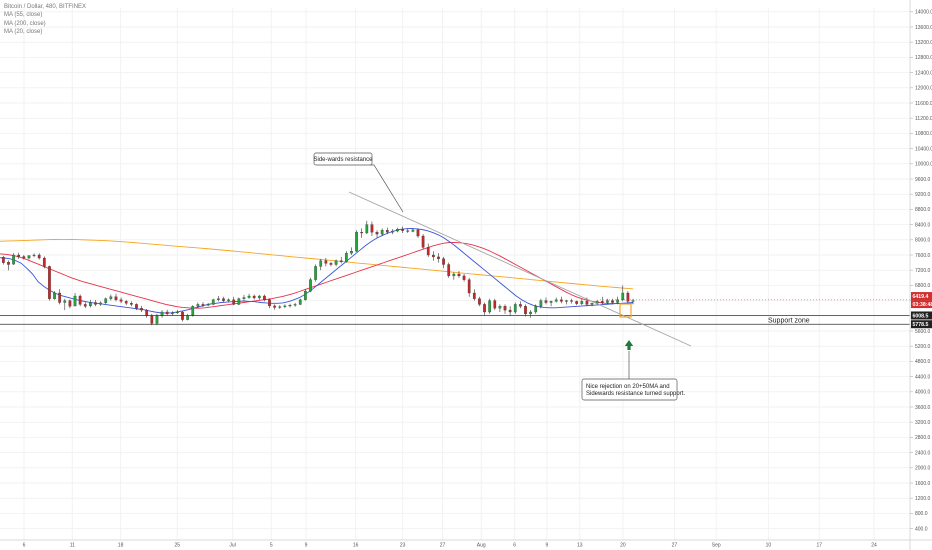 The height and width of the screenshot is (550, 932). I want to click on price-tag-label: 6419.4, so click(921, 297).